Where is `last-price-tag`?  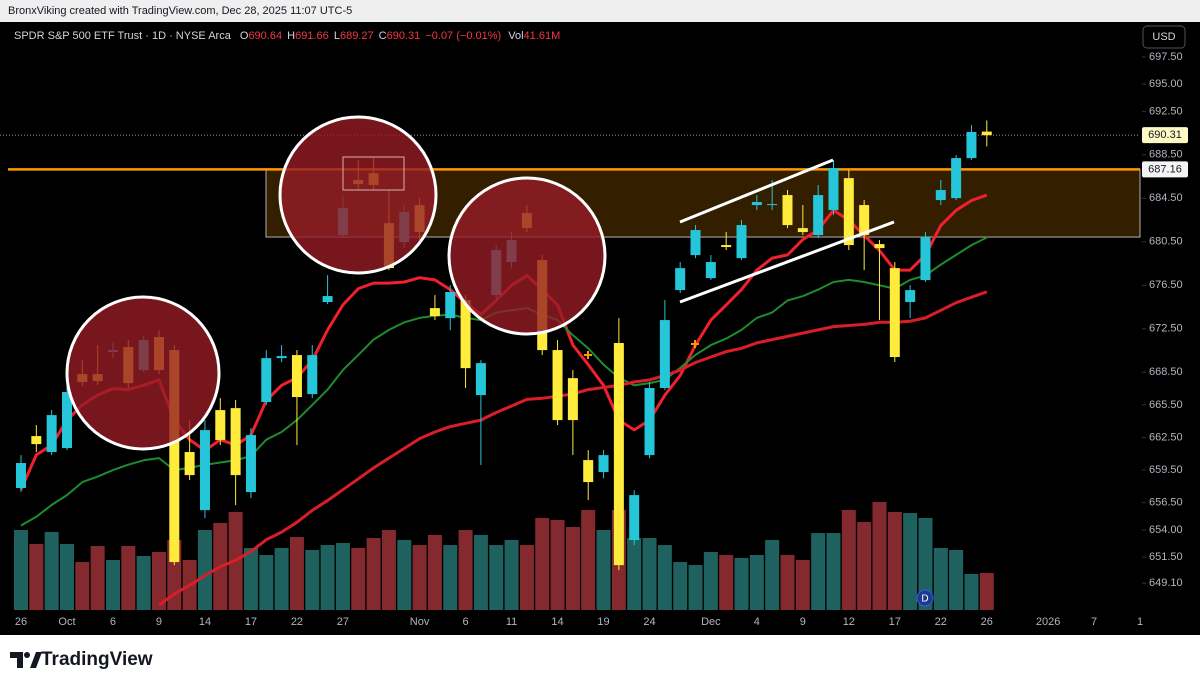
last-price-tag is located at coordinates (1165, 135).